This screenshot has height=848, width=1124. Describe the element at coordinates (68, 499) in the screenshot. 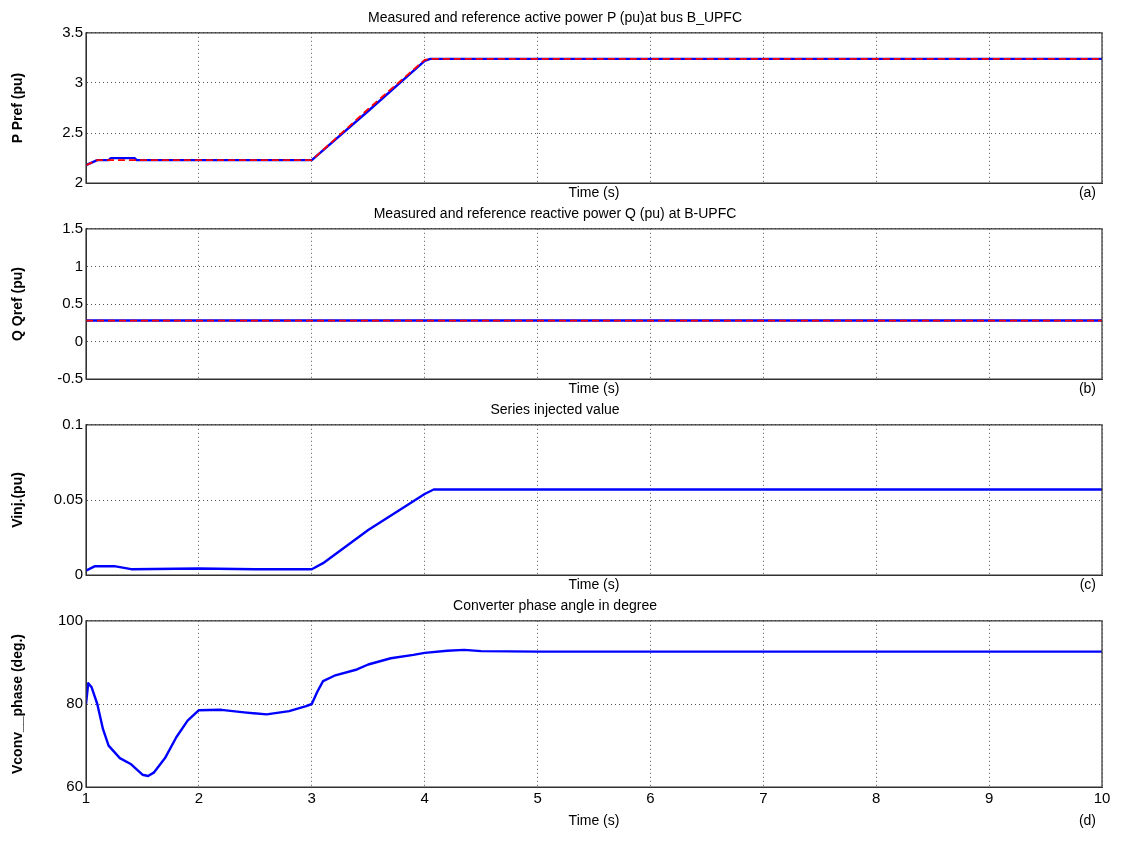

I see `y-tick-label: 0.05` at that location.